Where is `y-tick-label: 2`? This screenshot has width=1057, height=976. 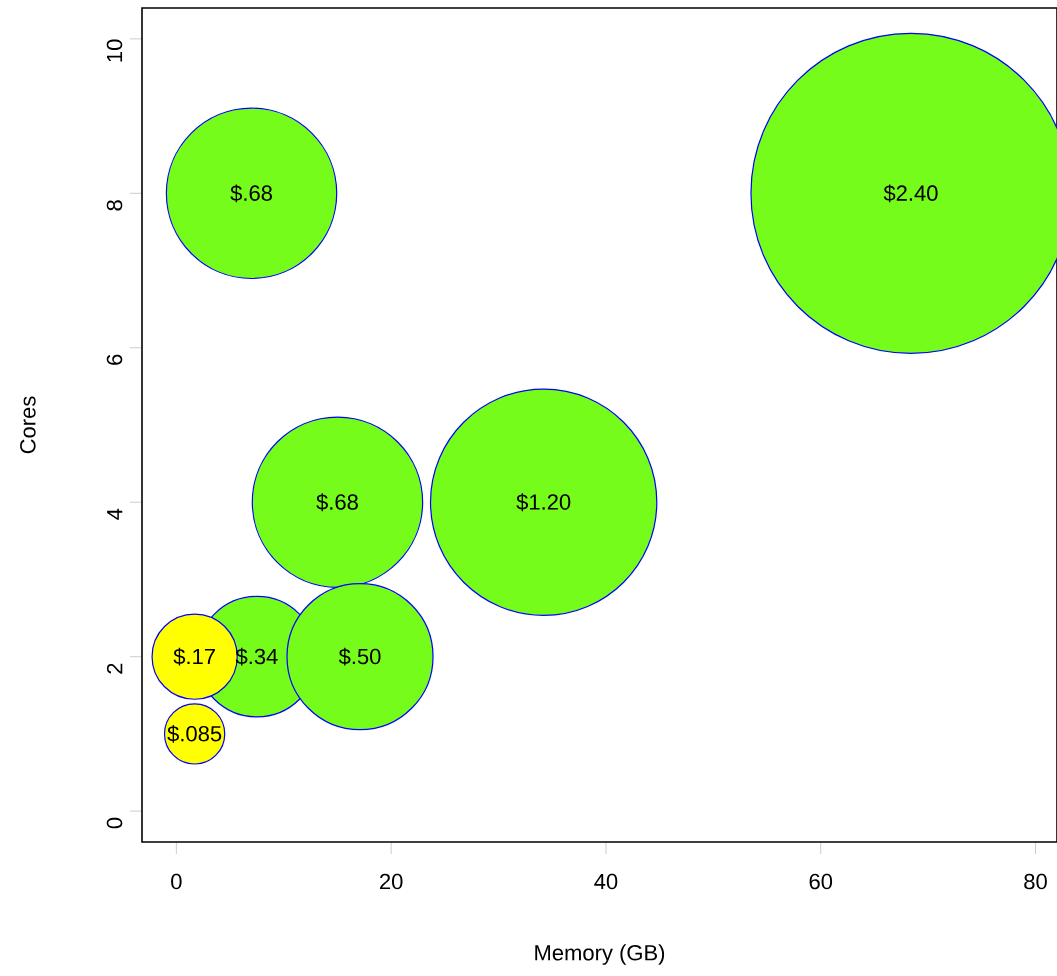 y-tick-label: 2 is located at coordinates (114, 668).